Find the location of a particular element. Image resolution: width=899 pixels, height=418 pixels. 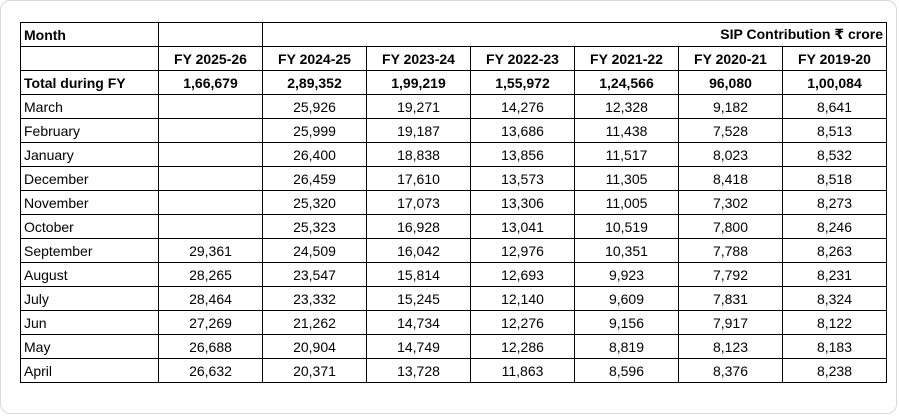

year-header: FY 2022-23 is located at coordinates (522, 58).